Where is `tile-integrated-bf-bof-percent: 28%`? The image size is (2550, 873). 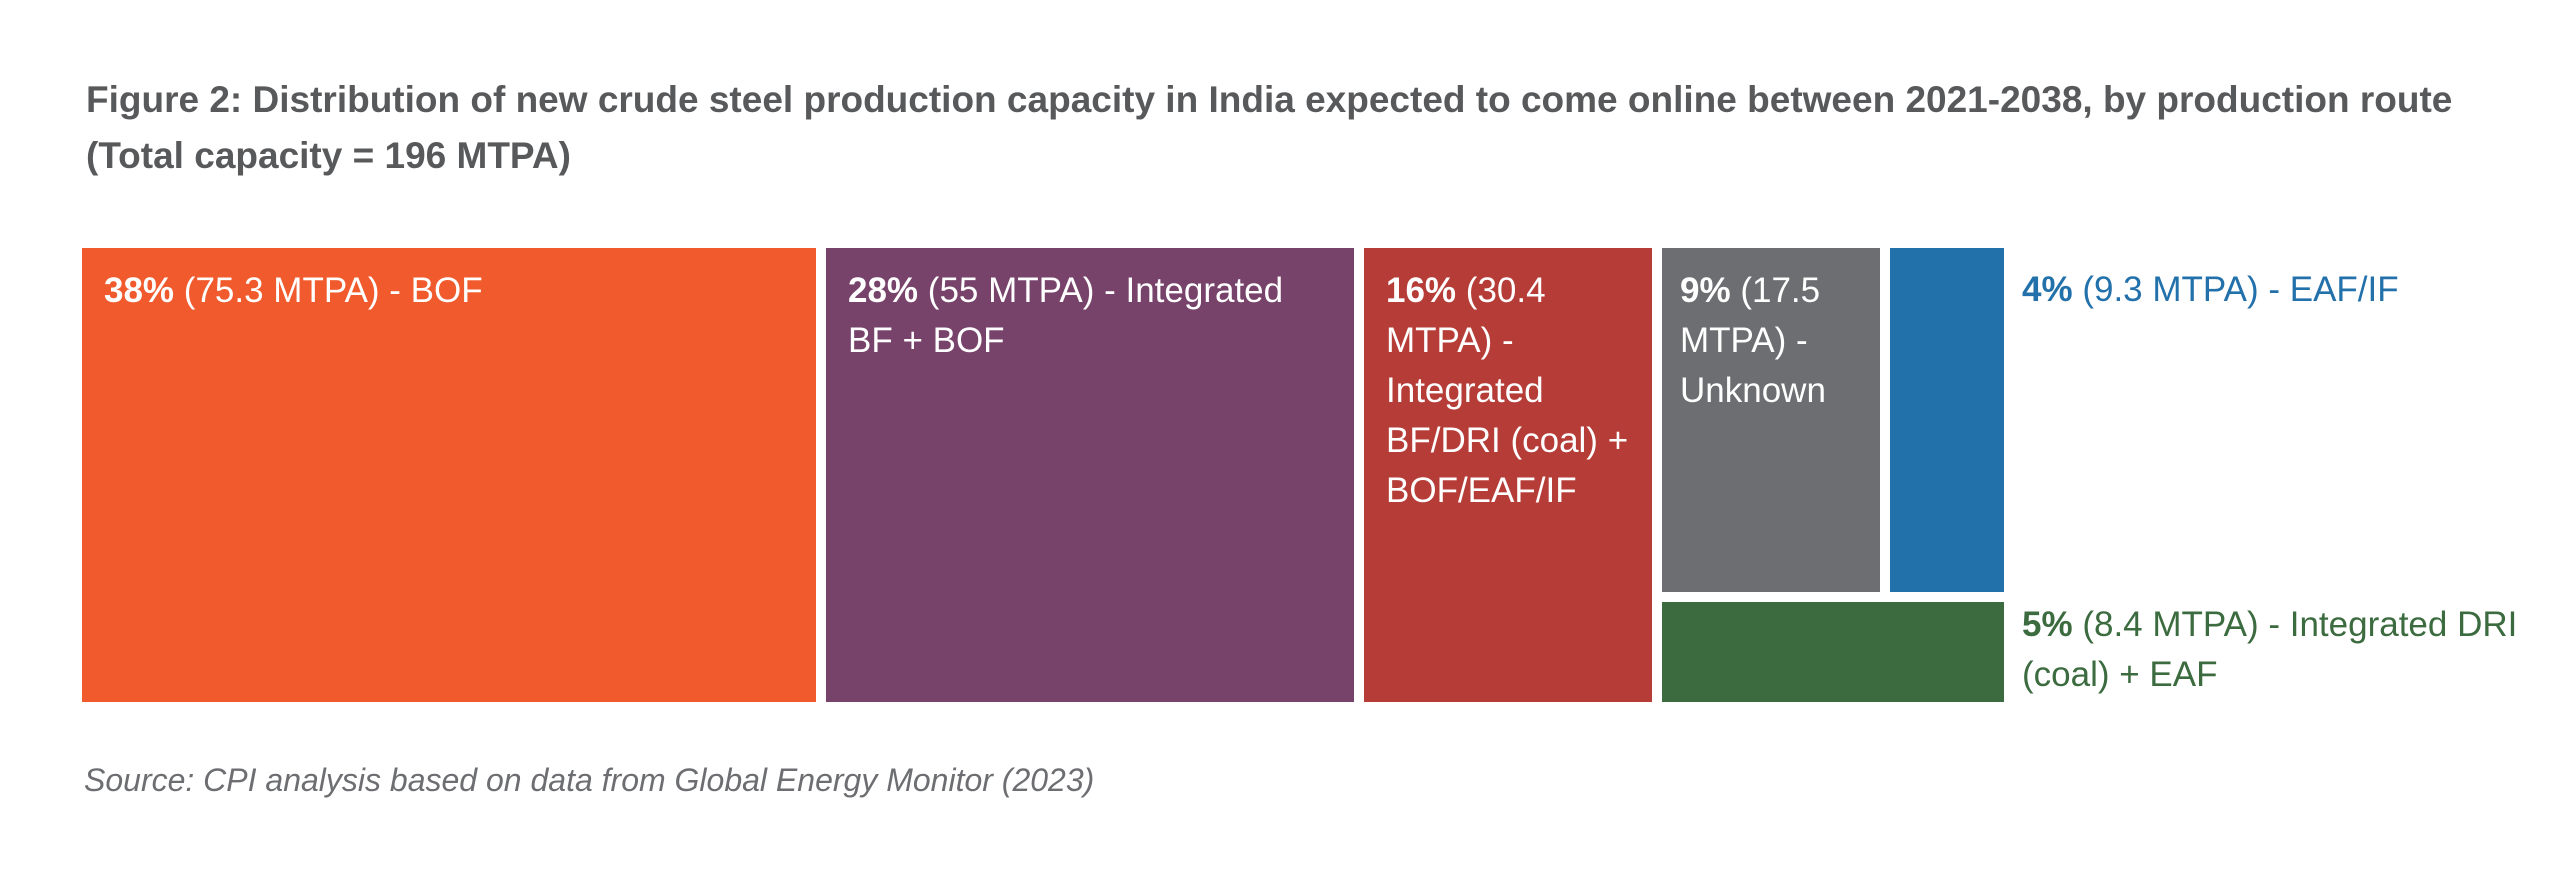 tile-integrated-bf-bof-percent: 28% is located at coordinates (883, 290).